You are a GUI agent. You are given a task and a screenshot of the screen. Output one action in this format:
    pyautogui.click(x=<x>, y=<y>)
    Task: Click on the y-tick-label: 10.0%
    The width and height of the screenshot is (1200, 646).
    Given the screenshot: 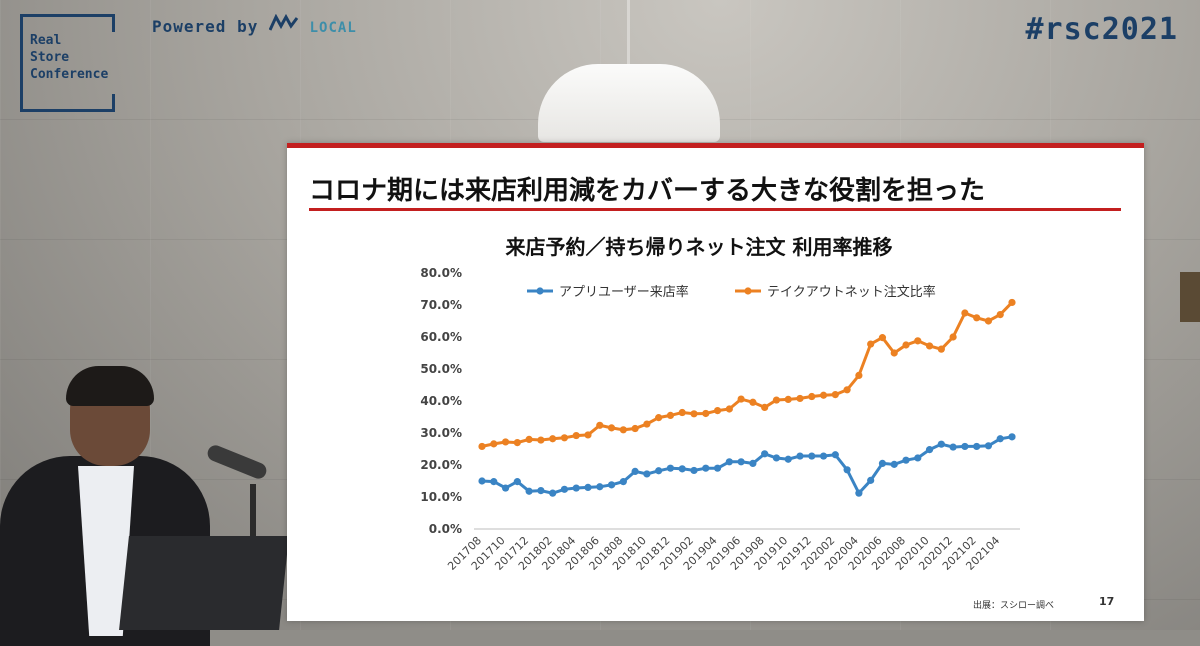 What is the action you would take?
    pyautogui.click(x=441, y=497)
    